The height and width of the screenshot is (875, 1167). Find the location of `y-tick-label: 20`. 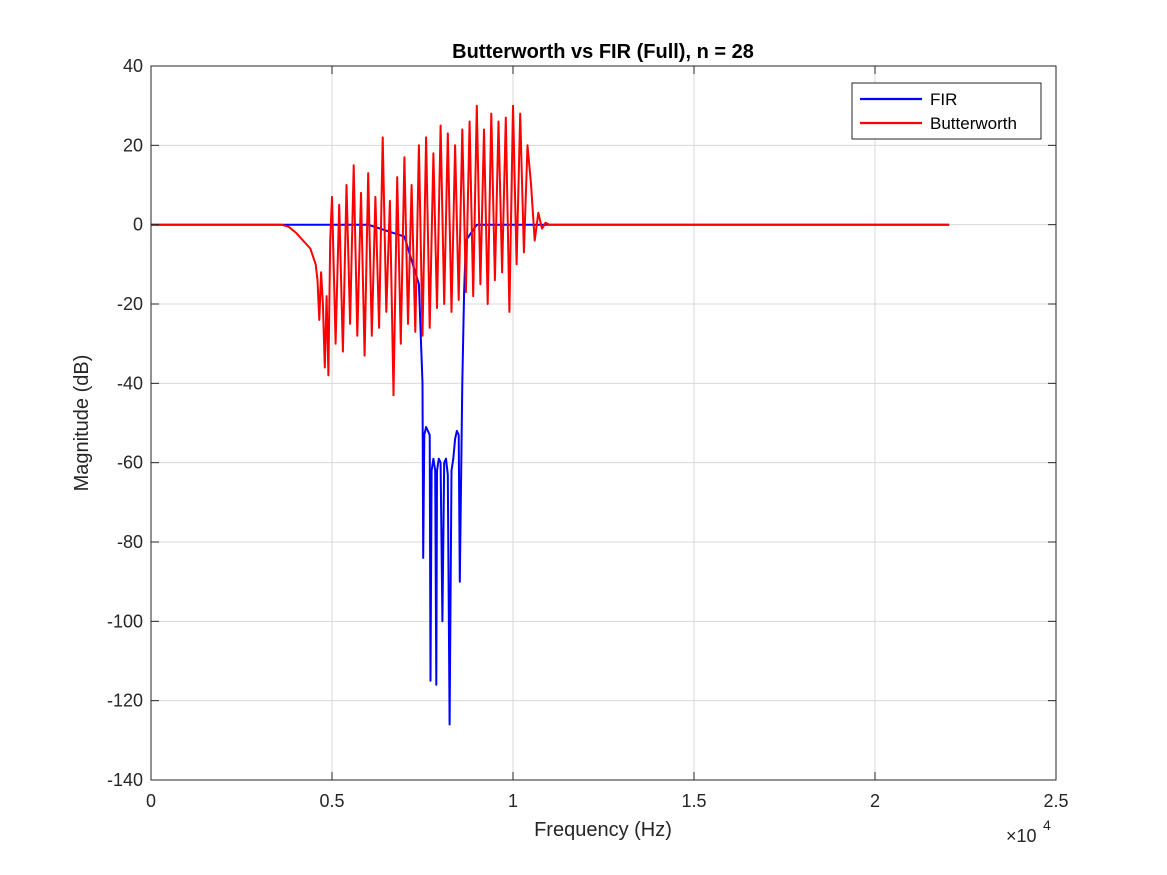

y-tick-label: 20 is located at coordinates (133, 145).